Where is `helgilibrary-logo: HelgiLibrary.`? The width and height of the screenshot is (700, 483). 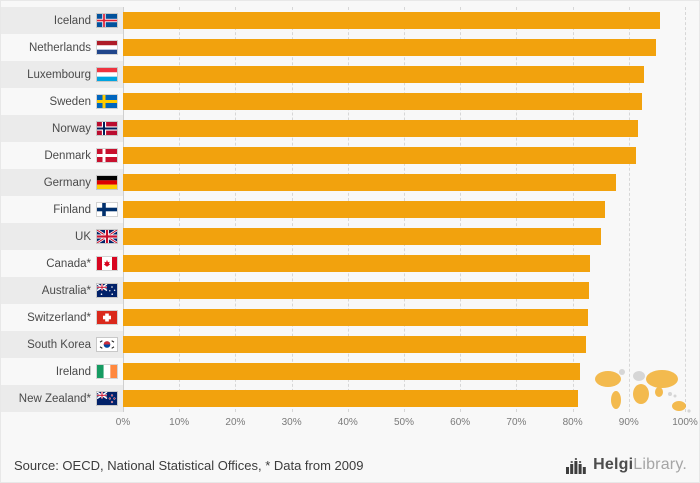 helgilibrary-logo: HelgiLibrary. is located at coordinates (626, 465).